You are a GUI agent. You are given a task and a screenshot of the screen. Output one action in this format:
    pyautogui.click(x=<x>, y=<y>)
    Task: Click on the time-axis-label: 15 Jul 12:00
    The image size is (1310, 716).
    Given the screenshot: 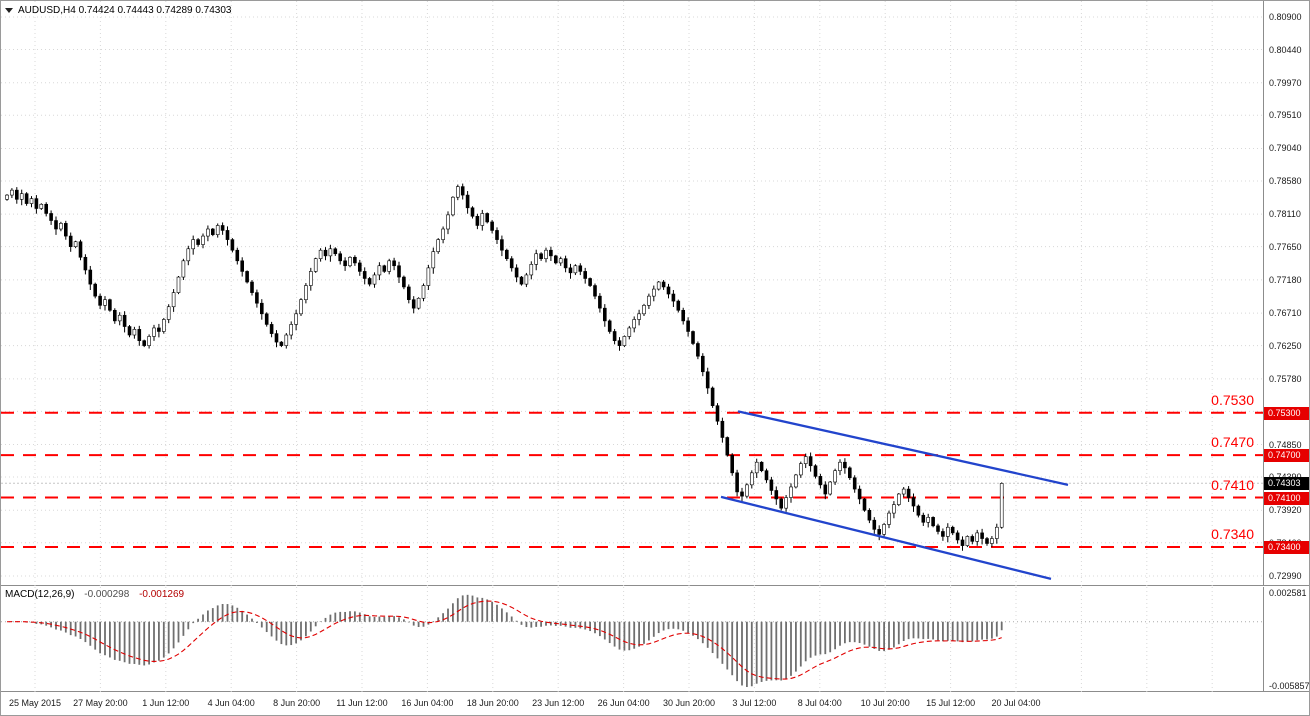 What is the action you would take?
    pyautogui.click(x=951, y=703)
    